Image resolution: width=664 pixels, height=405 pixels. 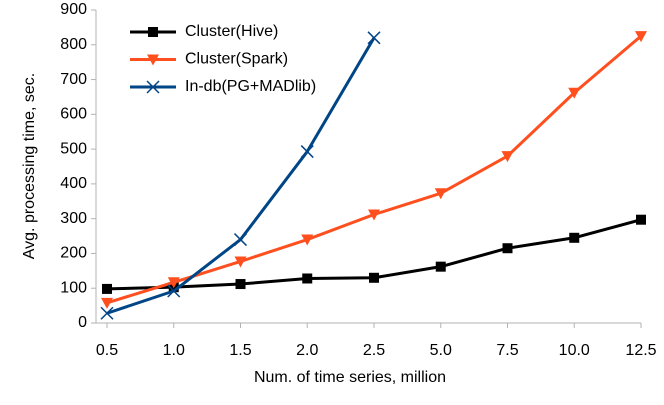 What do you see at coordinates (73, 287) in the screenshot?
I see `y-tick-label: 100` at bounding box center [73, 287].